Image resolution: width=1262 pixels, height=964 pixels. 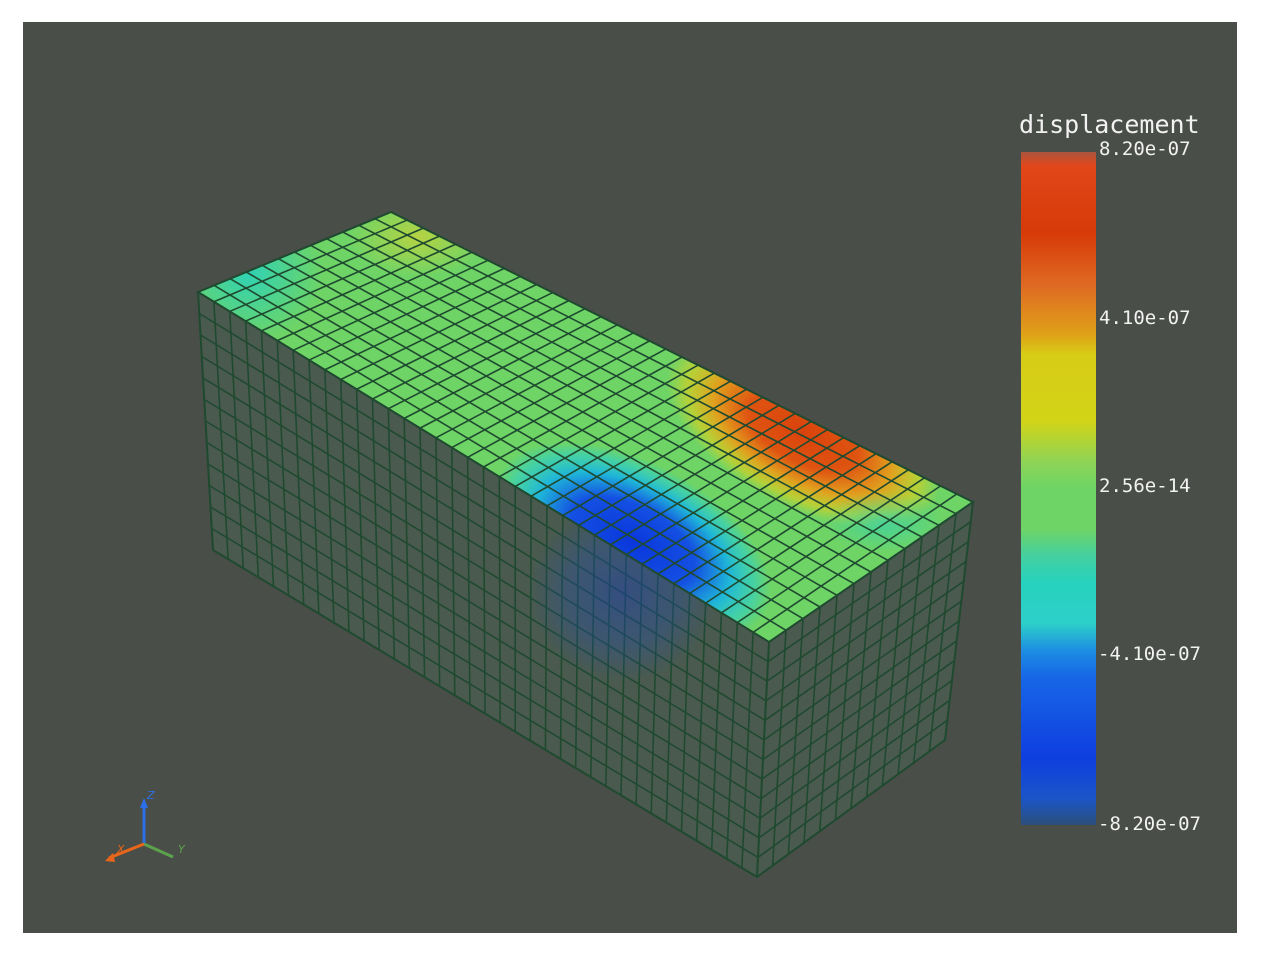 What do you see at coordinates (158, 850) in the screenshot?
I see `y-axis-line` at bounding box center [158, 850].